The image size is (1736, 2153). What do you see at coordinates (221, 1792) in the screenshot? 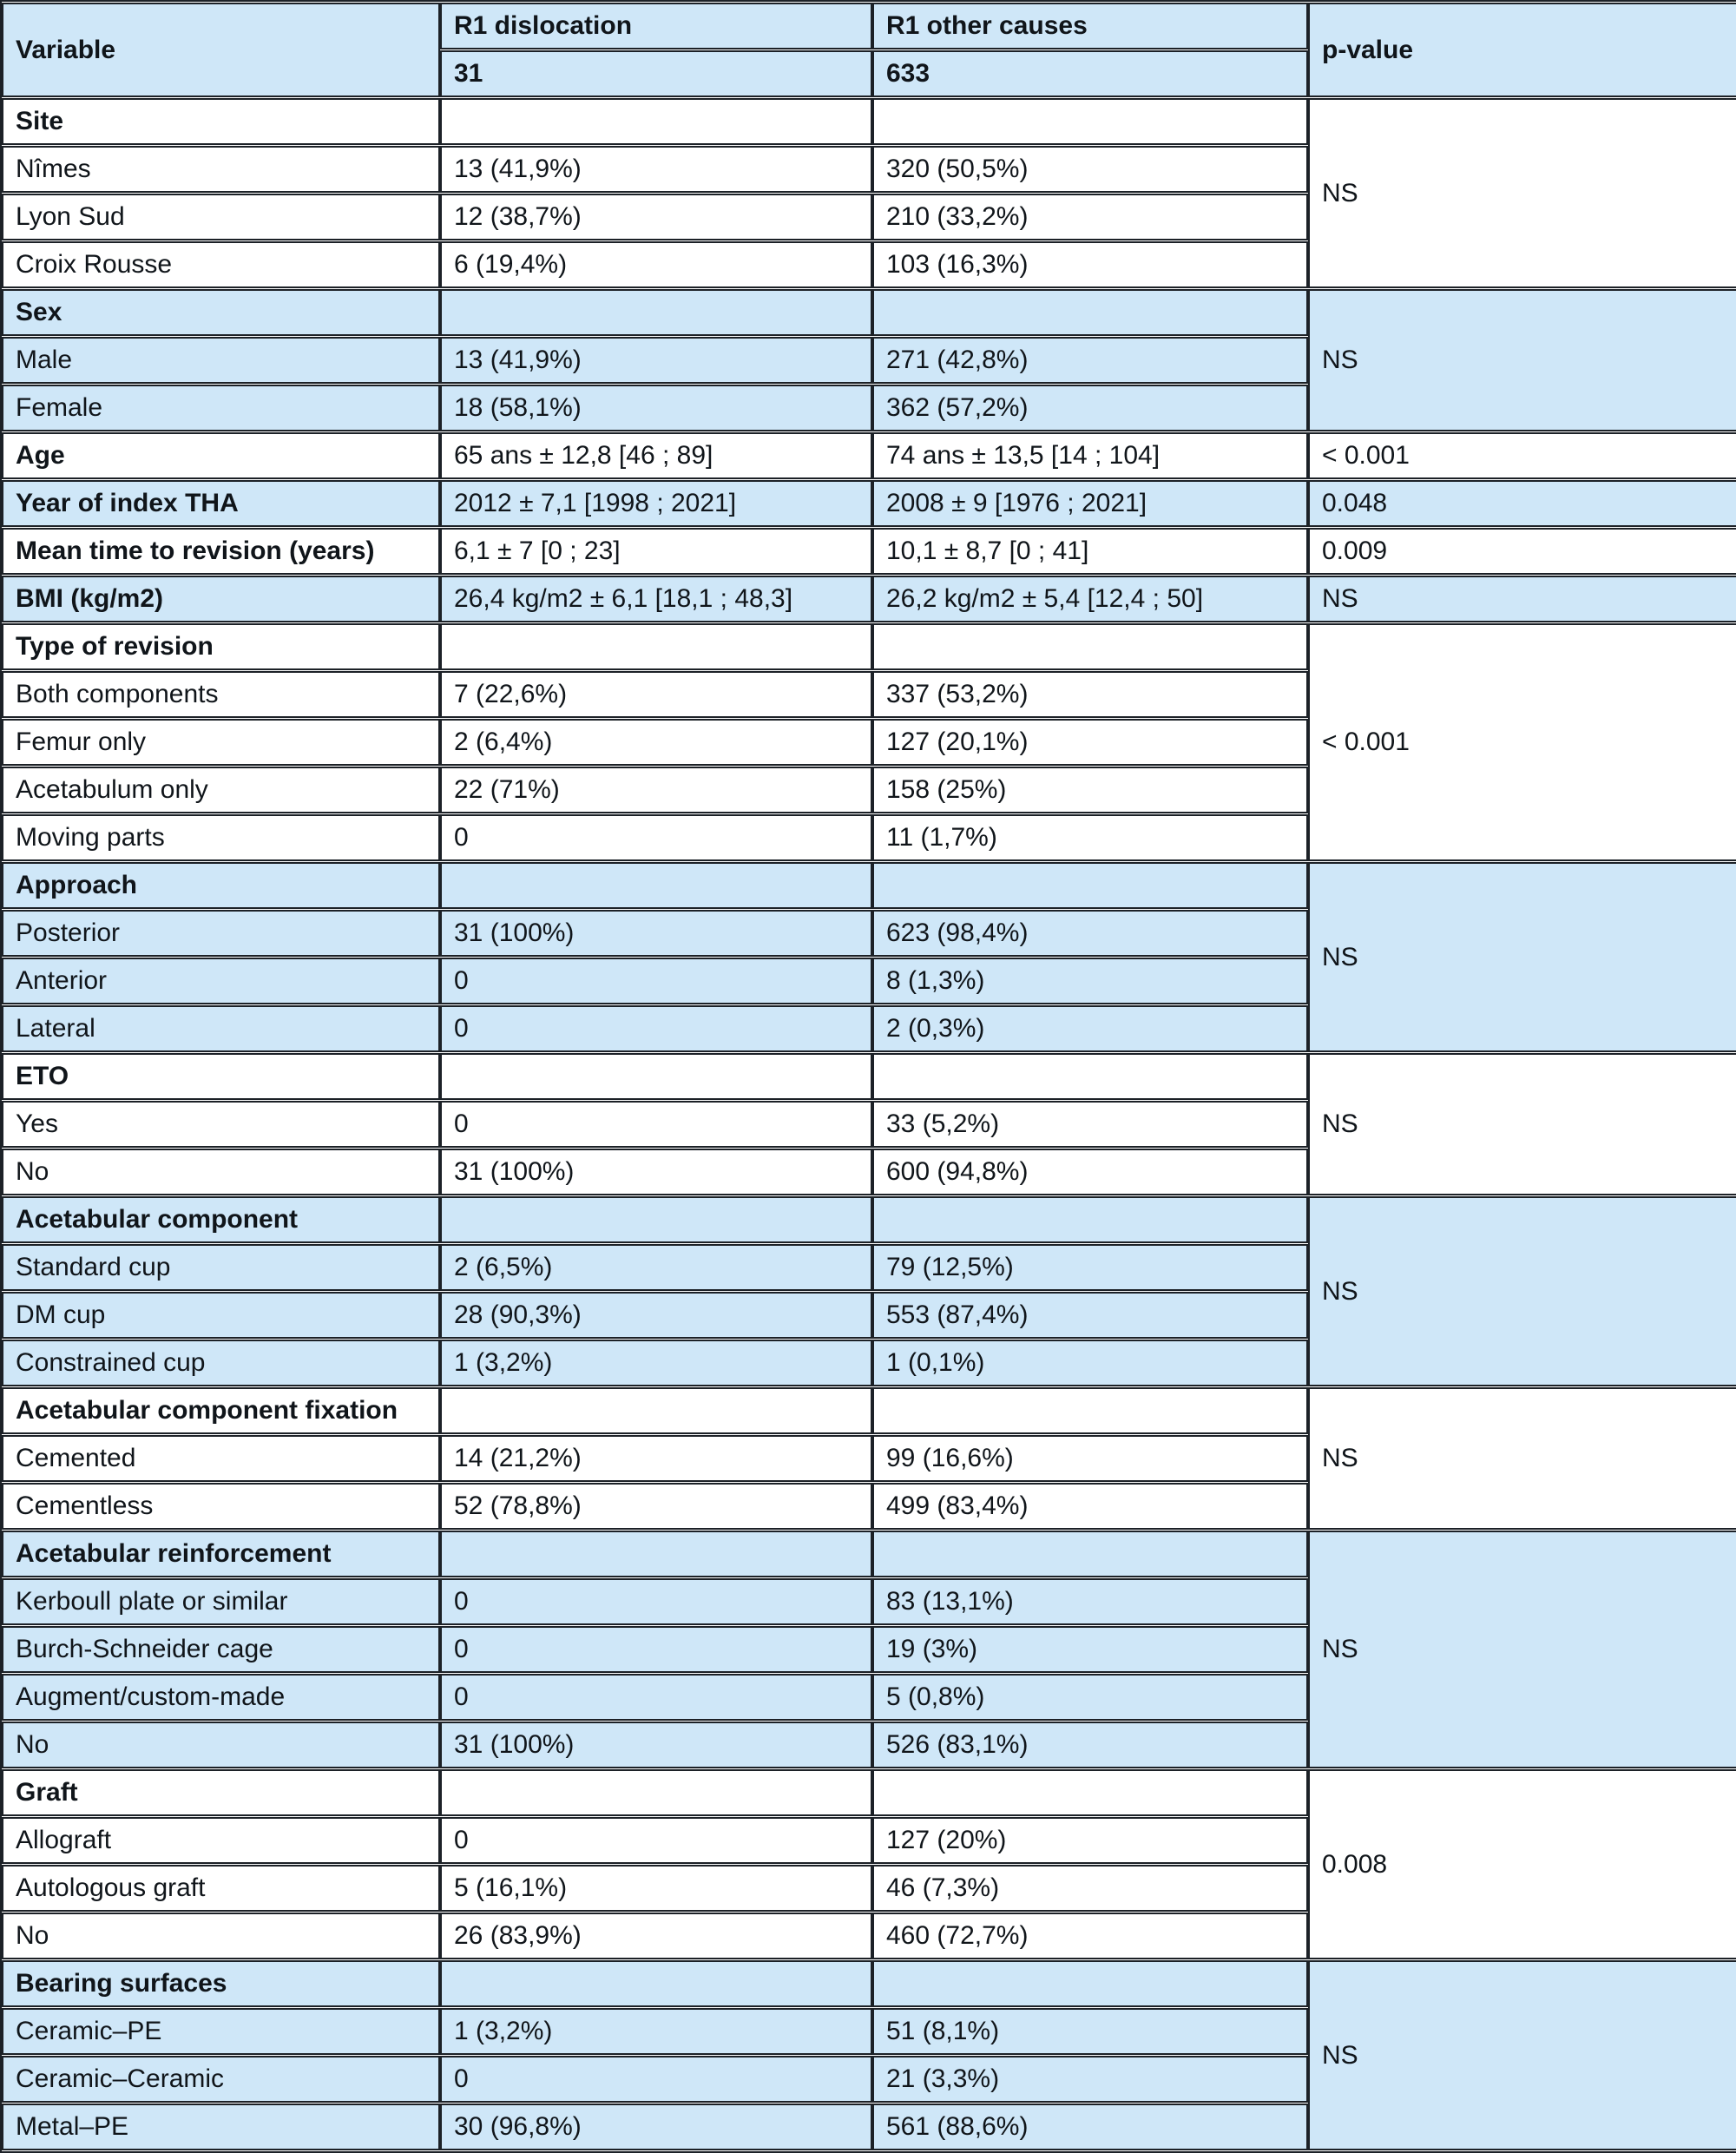
I see `section-header-cell: Graft` at bounding box center [221, 1792].